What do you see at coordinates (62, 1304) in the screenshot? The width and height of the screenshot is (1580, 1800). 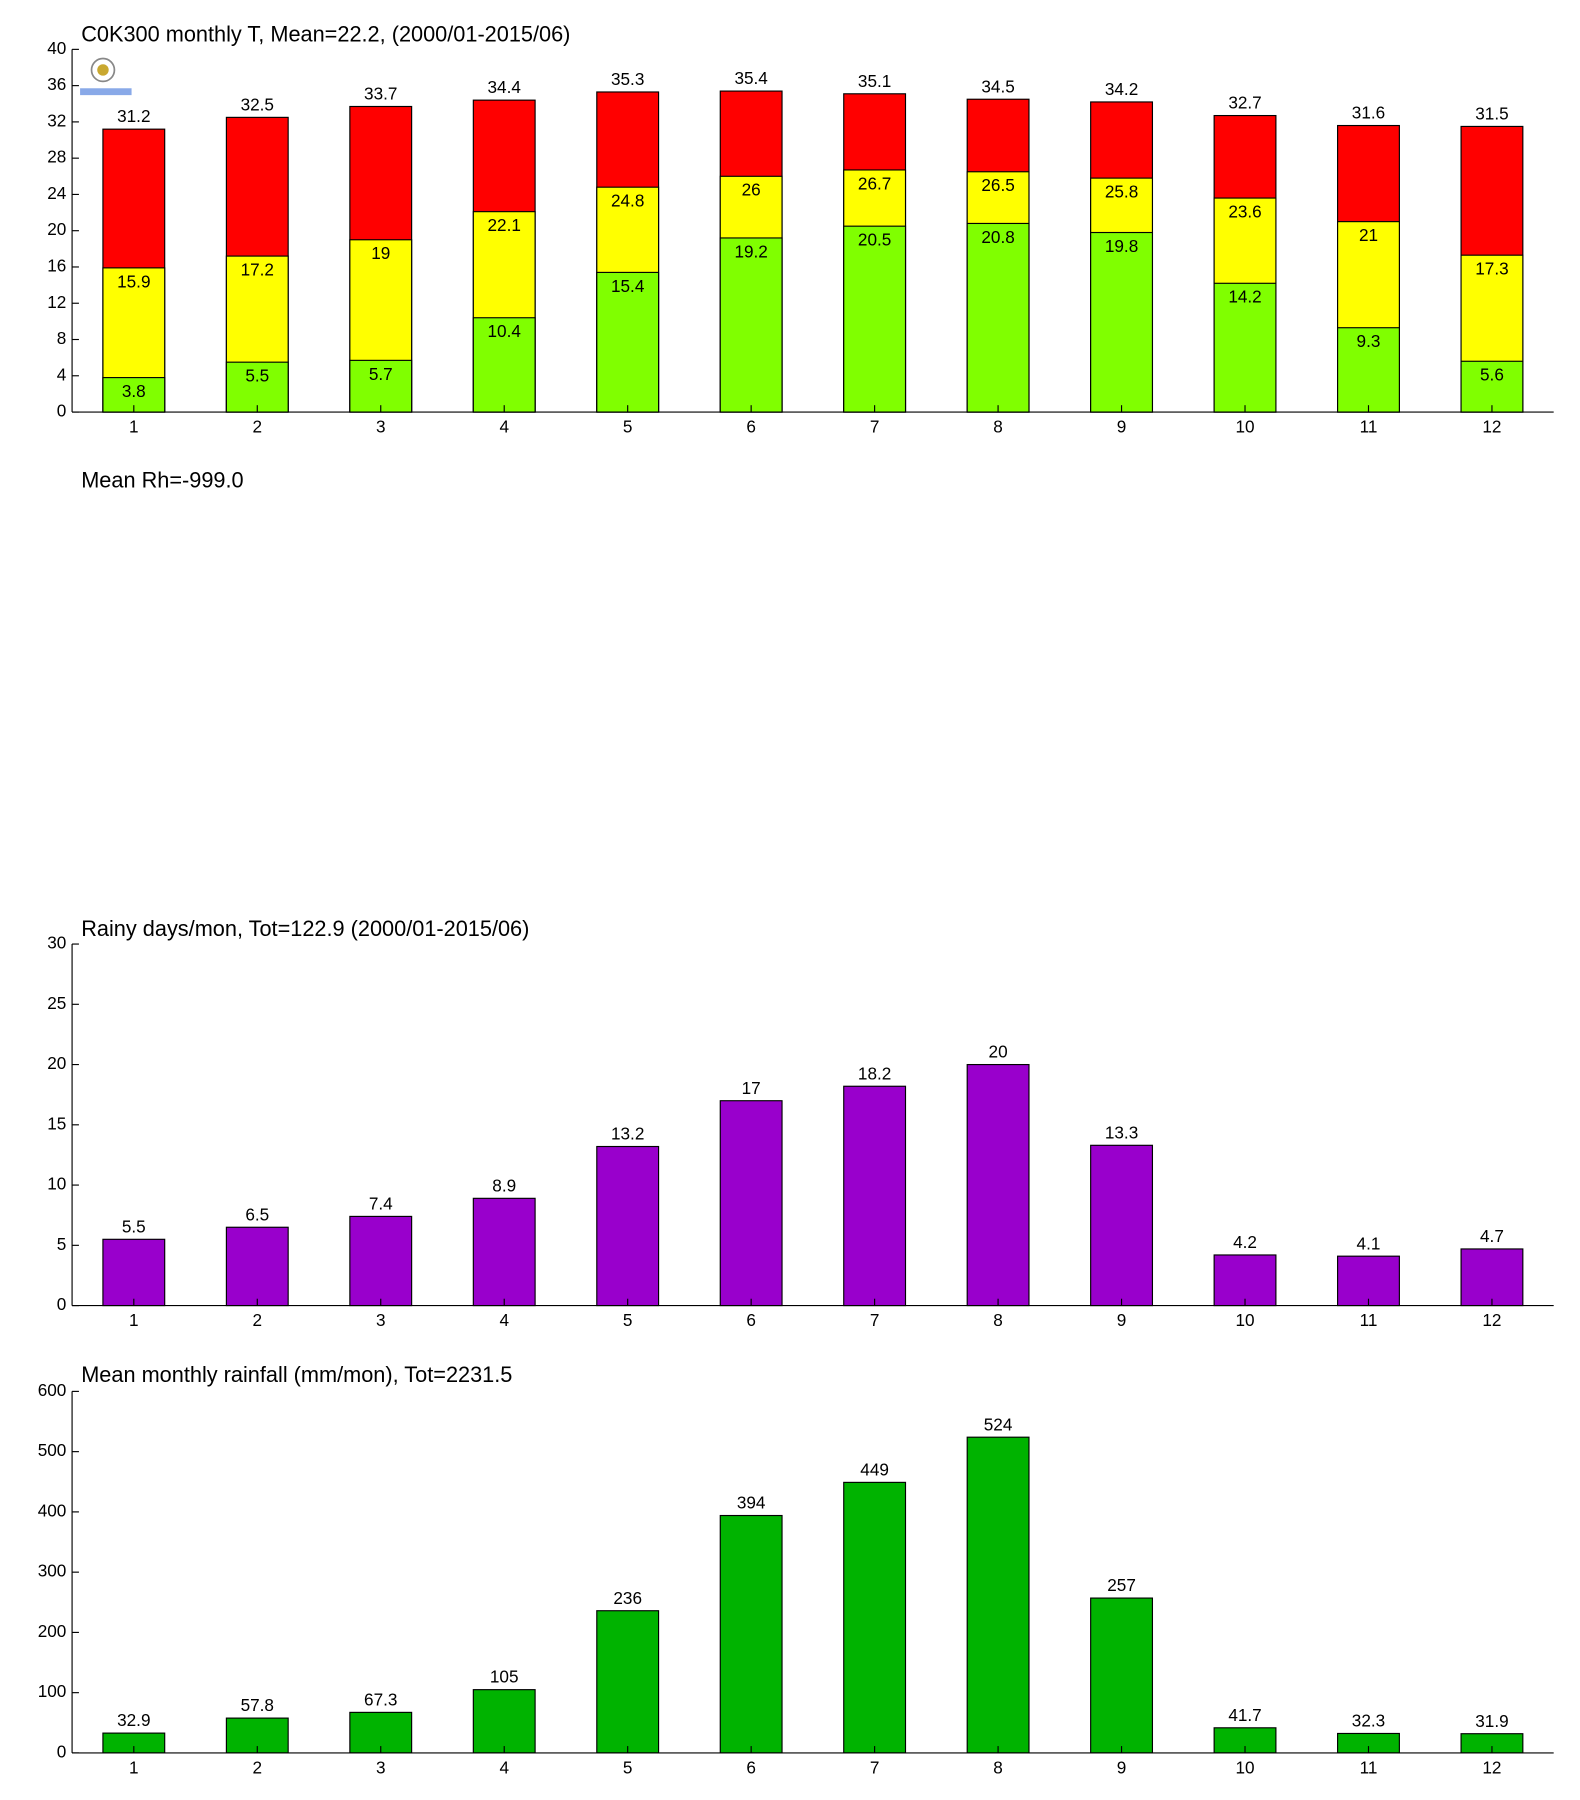 I see `y-tick-label: 0` at bounding box center [62, 1304].